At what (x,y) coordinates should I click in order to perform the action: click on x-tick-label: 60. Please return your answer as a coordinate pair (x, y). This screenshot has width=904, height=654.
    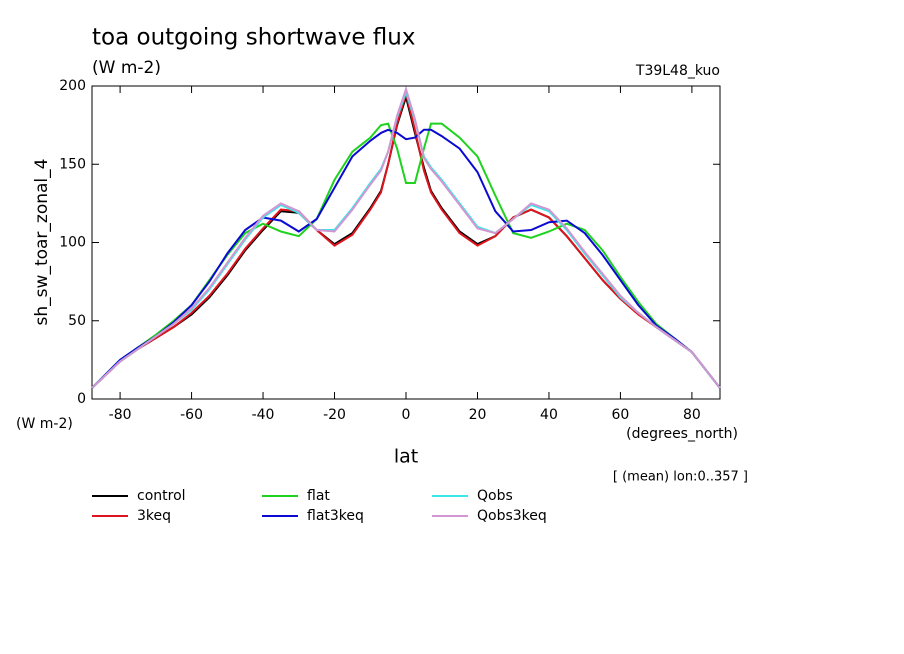
    Looking at the image, I should click on (621, 415).